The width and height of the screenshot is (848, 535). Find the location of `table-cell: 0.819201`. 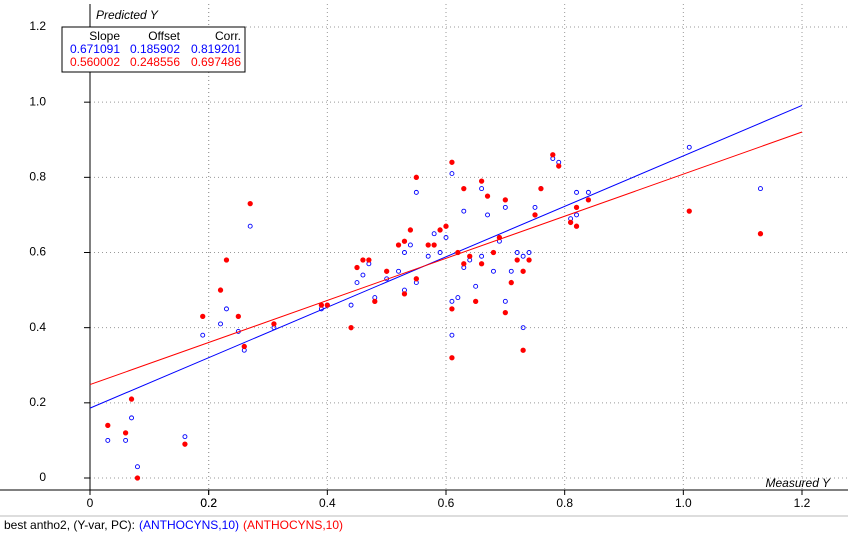

table-cell: 0.819201 is located at coordinates (216, 49).